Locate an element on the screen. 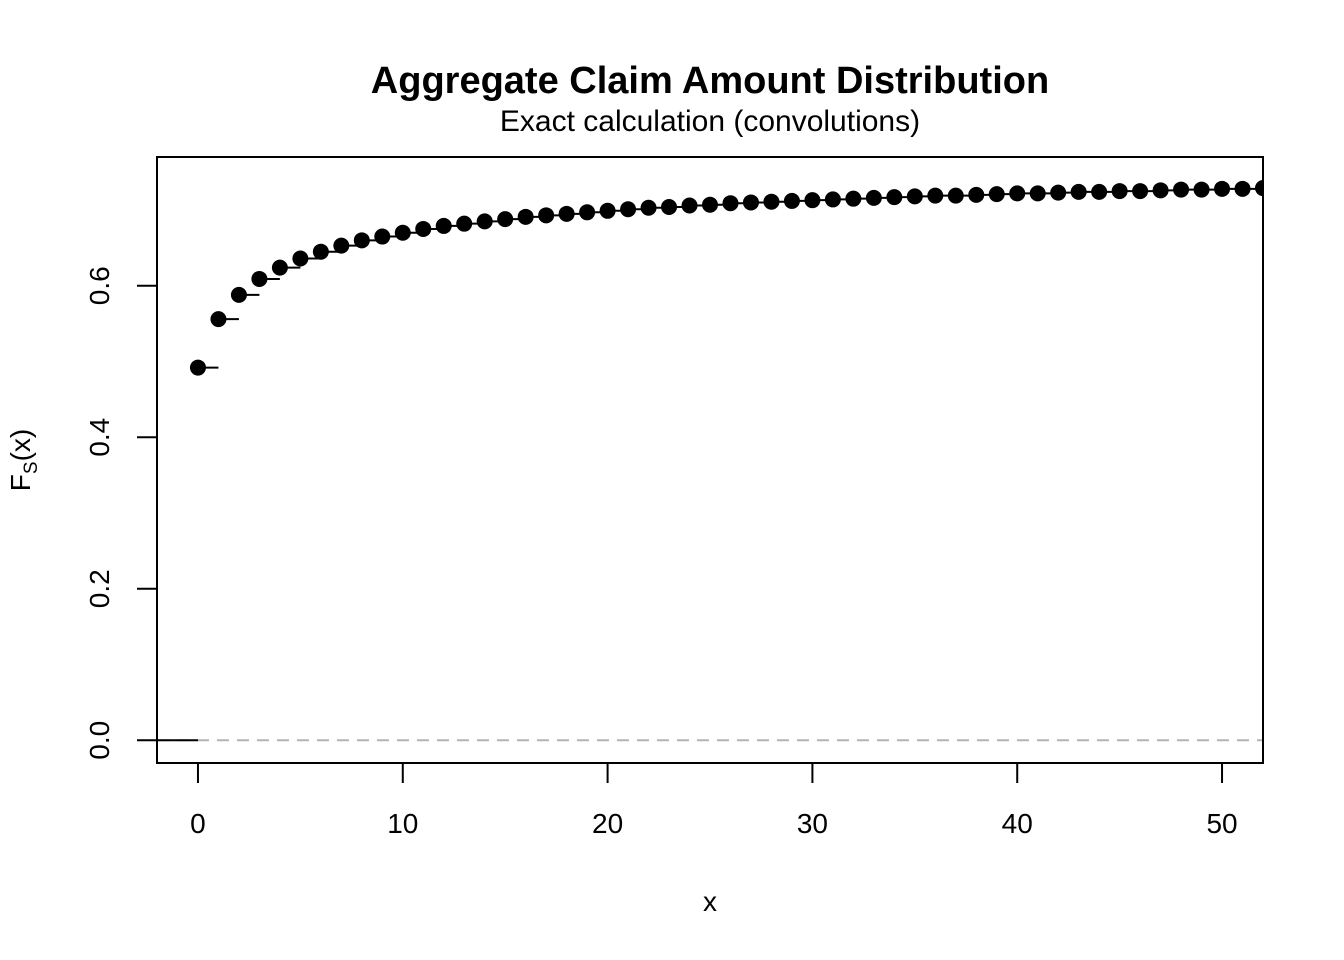 The height and width of the screenshot is (960, 1344). y-tick-label: 0.2 is located at coordinates (99, 588).